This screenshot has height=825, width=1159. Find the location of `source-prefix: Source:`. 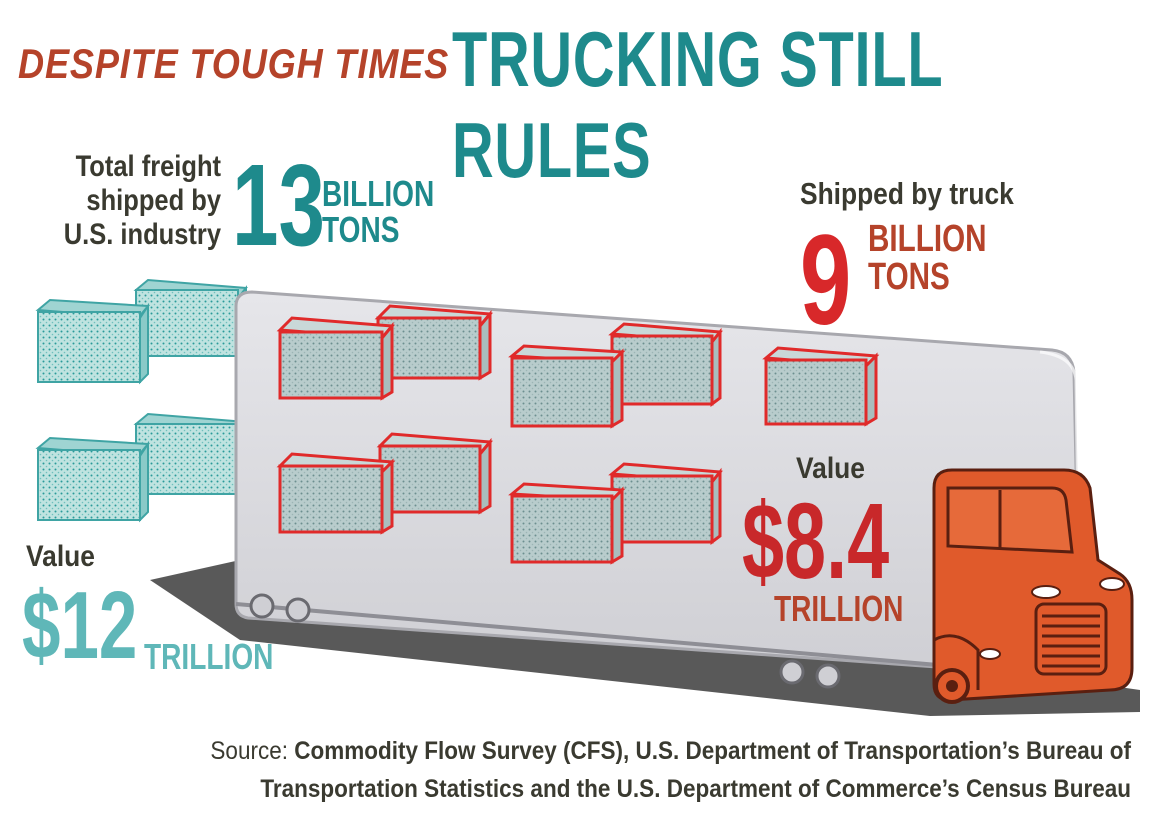

source-prefix: Source: is located at coordinates (249, 751).